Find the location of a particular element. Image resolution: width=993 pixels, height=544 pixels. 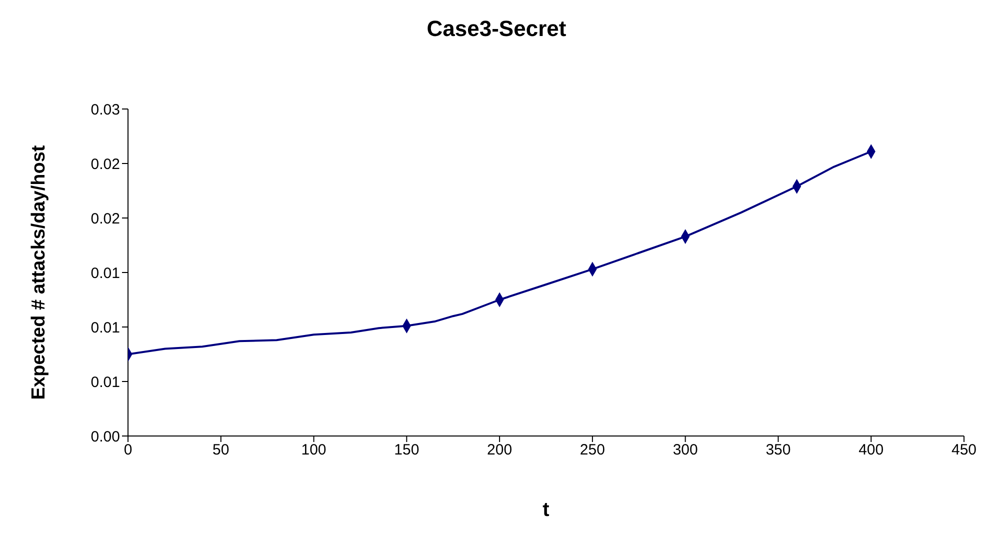

x-tick-label: 50 is located at coordinates (221, 450).